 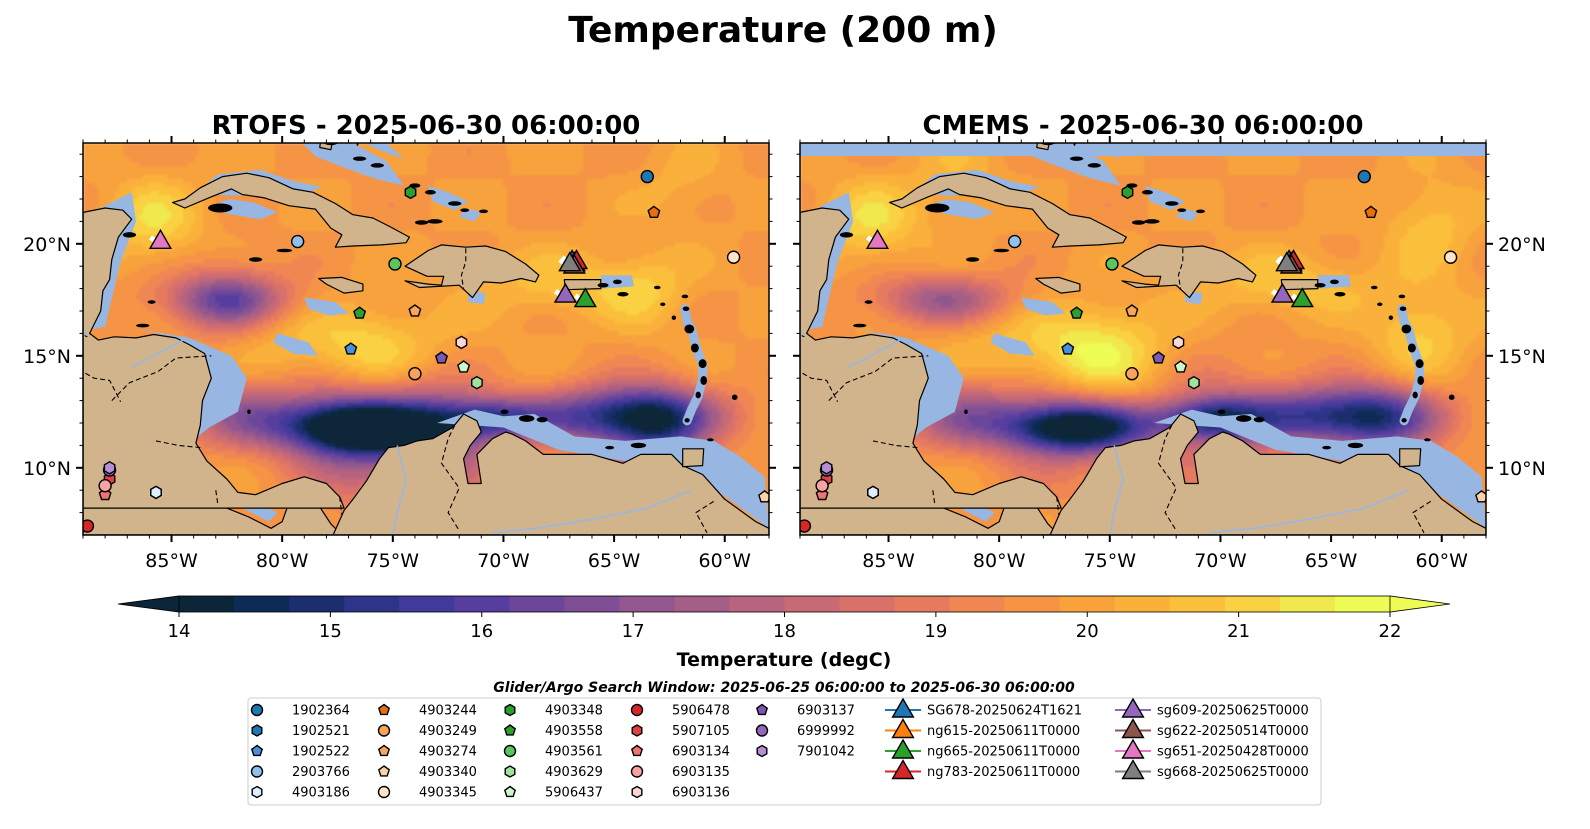 What do you see at coordinates (701, 752) in the screenshot?
I see `legend-label-6903134: 6903134` at bounding box center [701, 752].